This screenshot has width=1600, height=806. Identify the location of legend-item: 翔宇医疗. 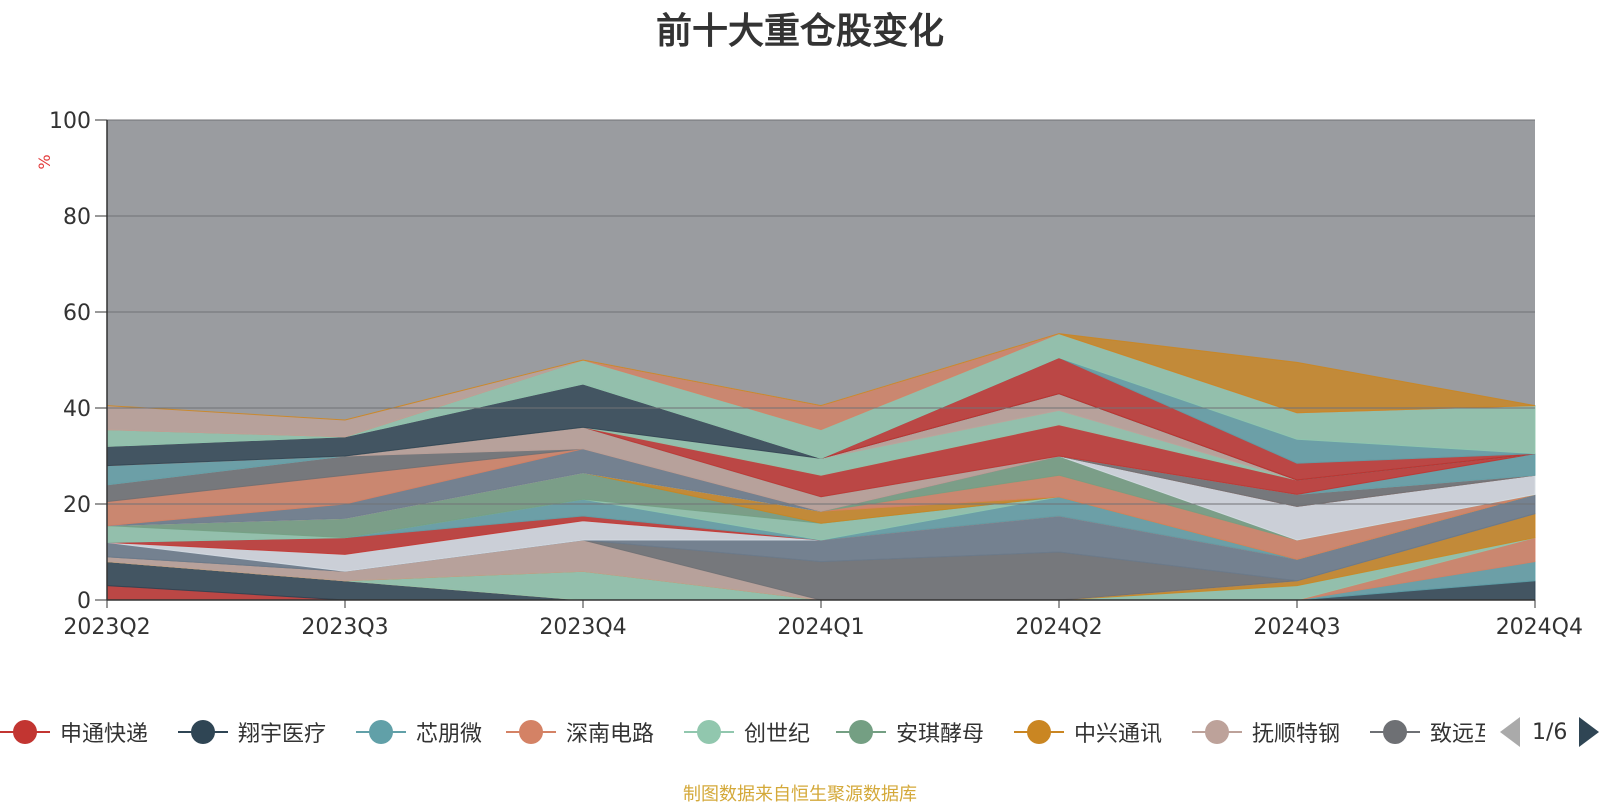
(252, 732).